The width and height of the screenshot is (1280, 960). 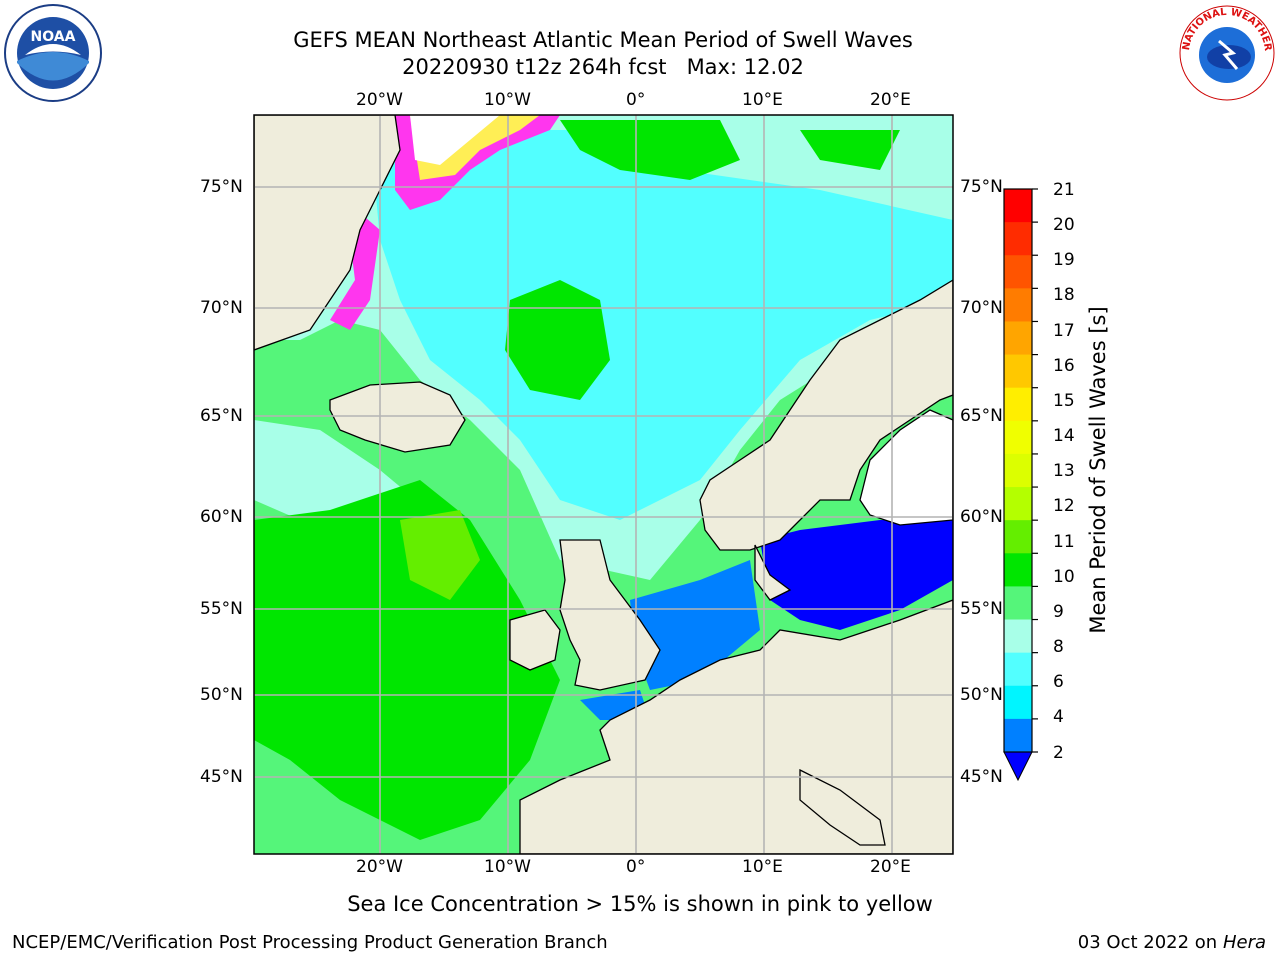 I want to click on colorbar-tick-15: 15, so click(x=1064, y=401).